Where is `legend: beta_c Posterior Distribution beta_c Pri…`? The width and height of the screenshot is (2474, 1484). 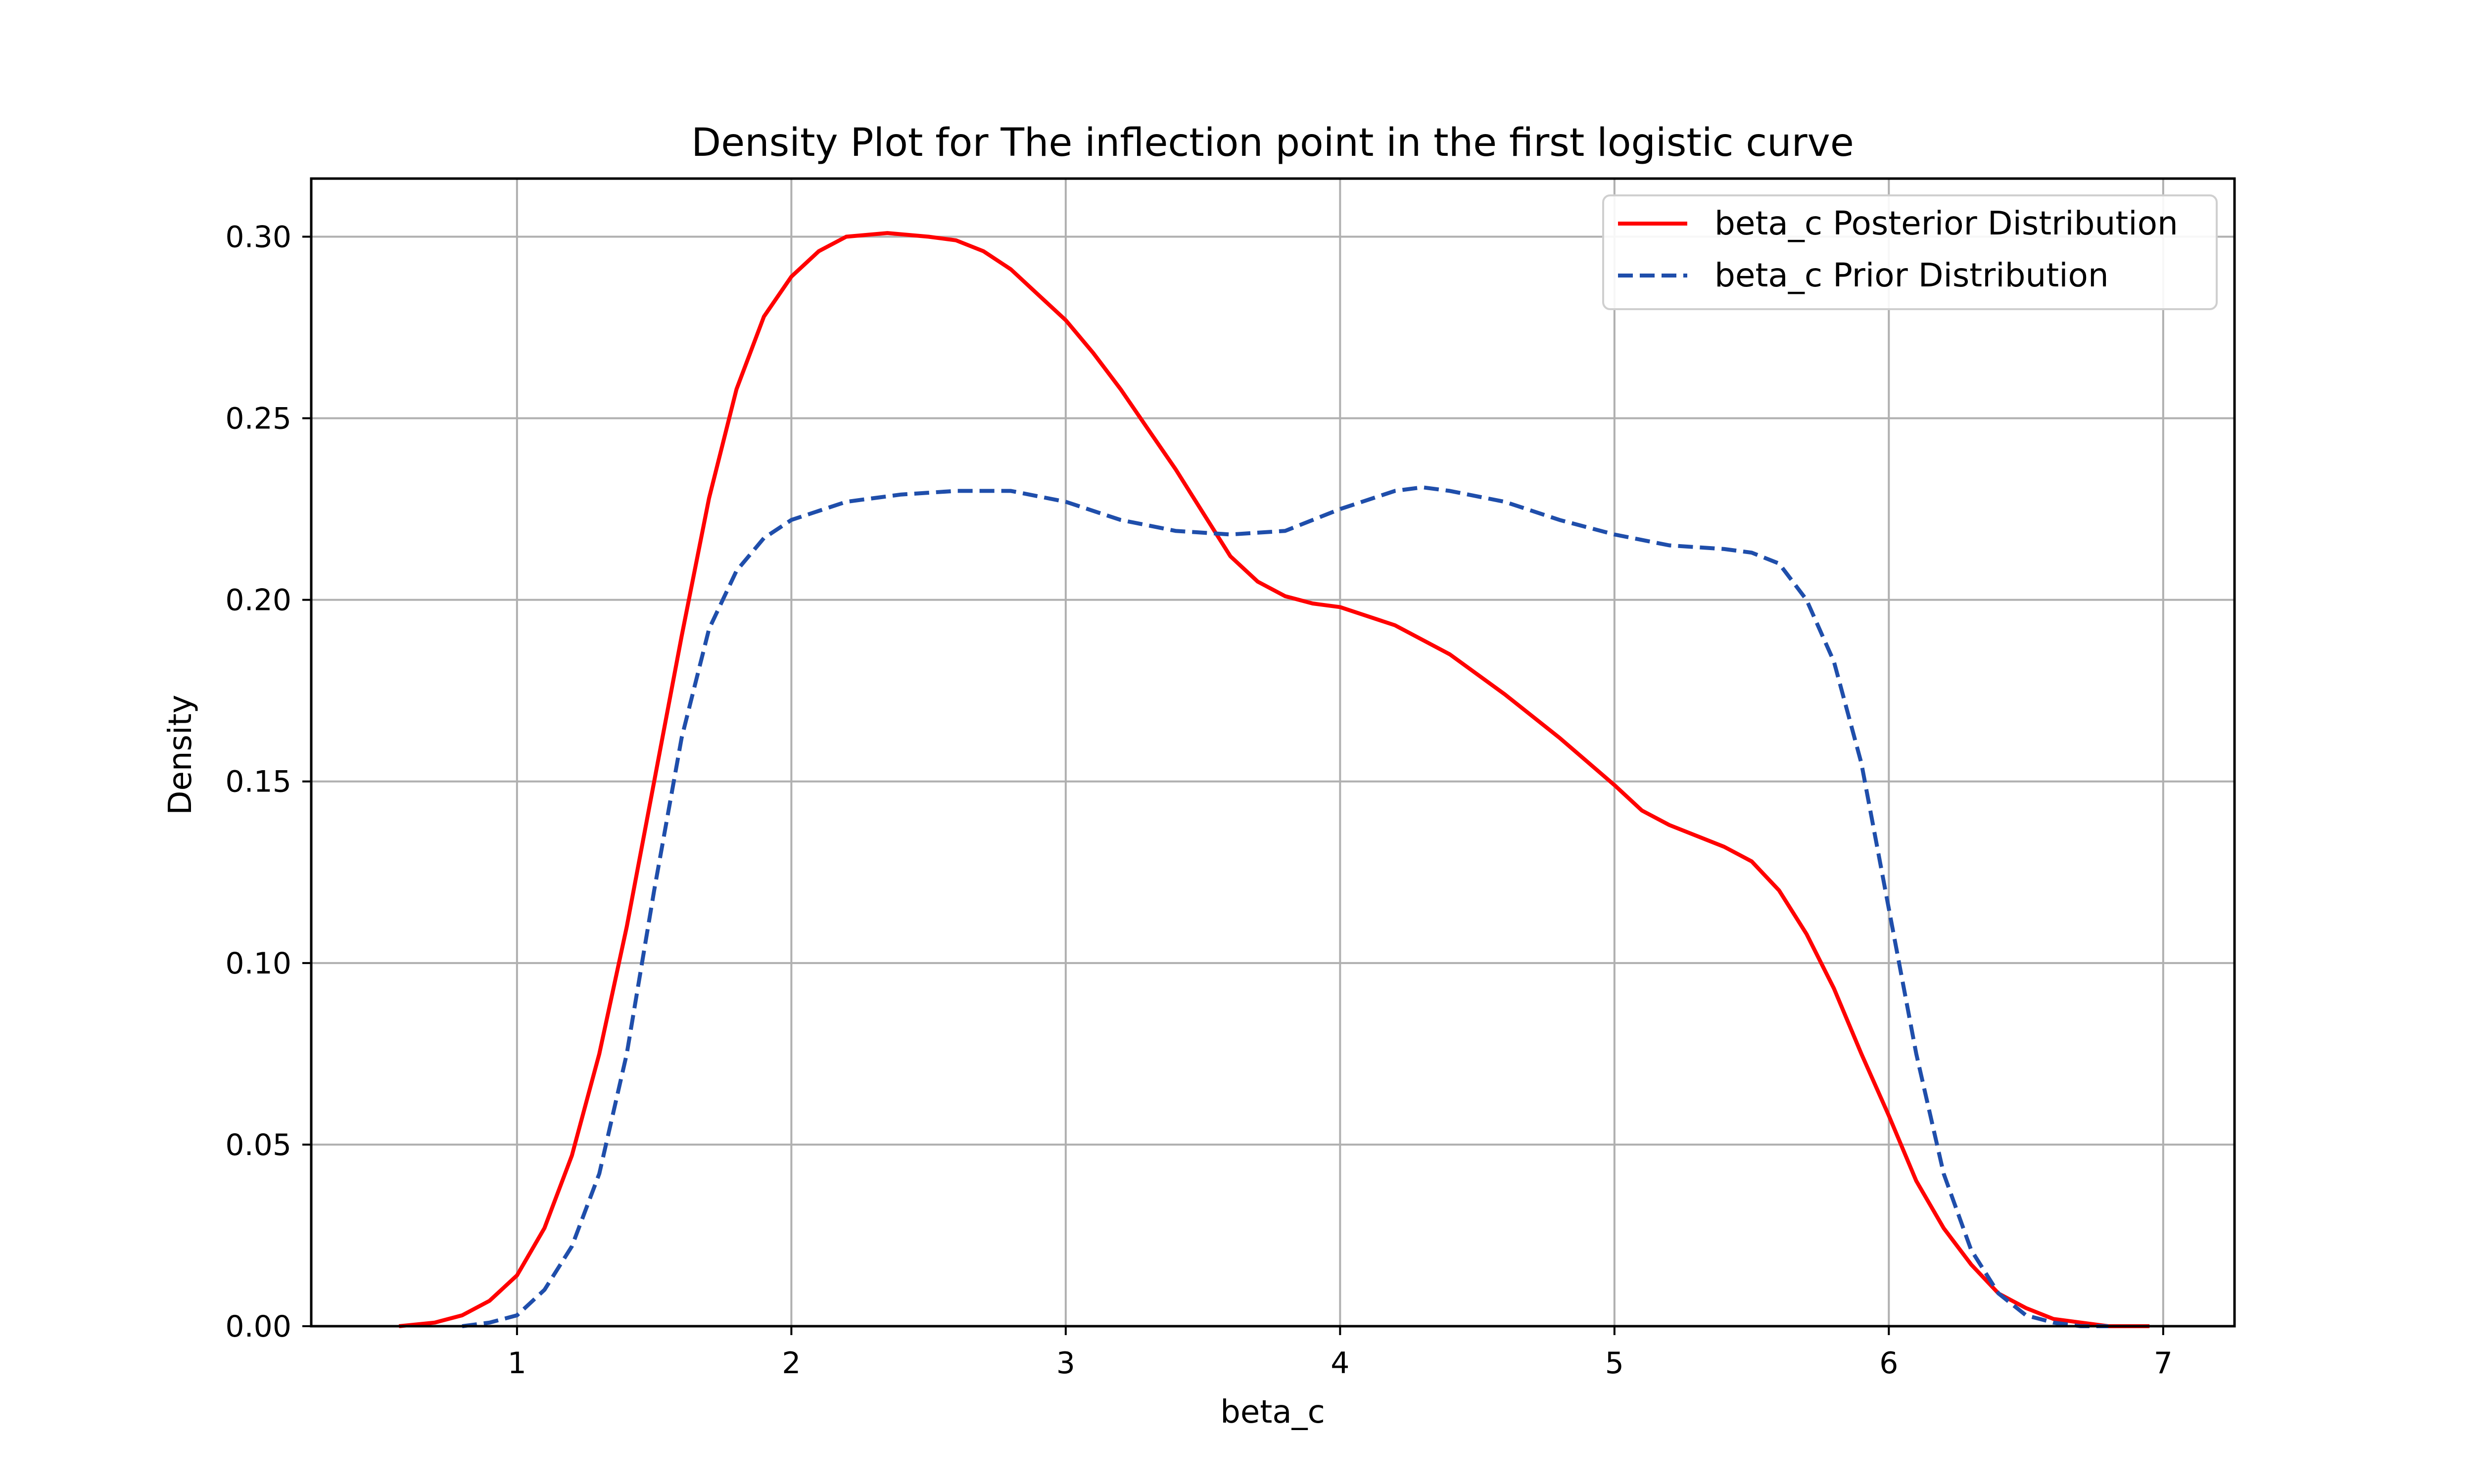
legend: beta_c Posterior Distribution beta_c Pri… is located at coordinates (1910, 252).